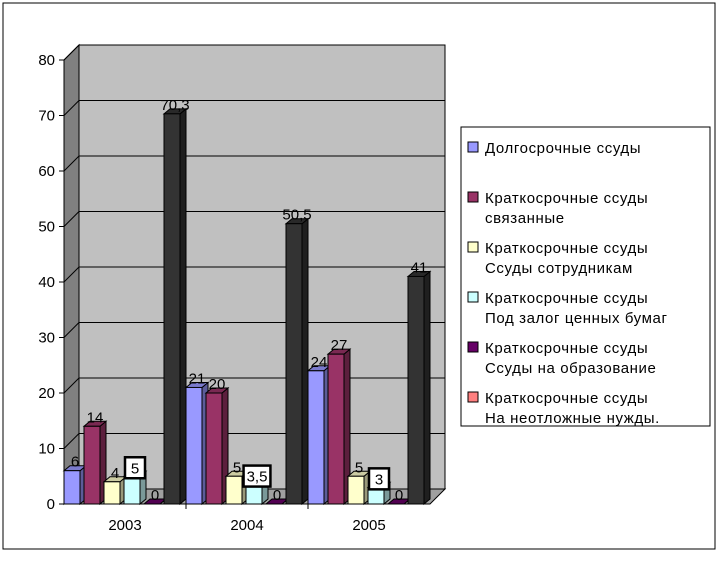 The height and width of the screenshot is (562, 720). I want to click on y-tick-label: 70, so click(46, 116).